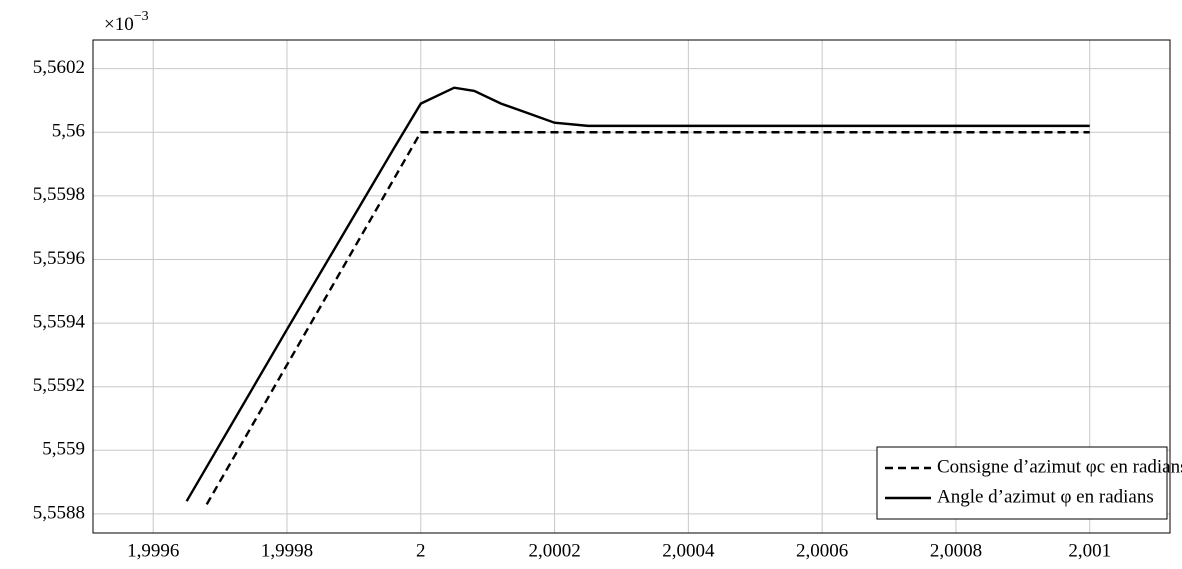  Describe the element at coordinates (554, 550) in the screenshot. I see `x-tick-label: 2,0002` at that location.